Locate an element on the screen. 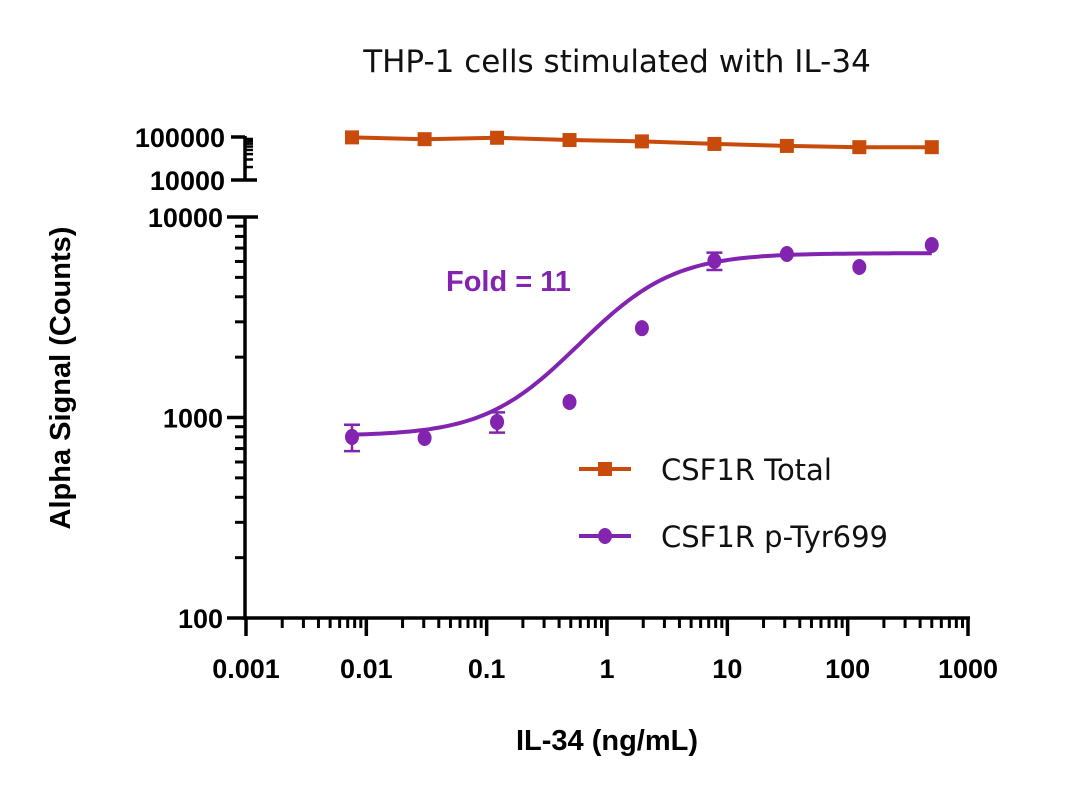 This screenshot has height=794, width=1080. x-tick-label: 10 is located at coordinates (727, 669).